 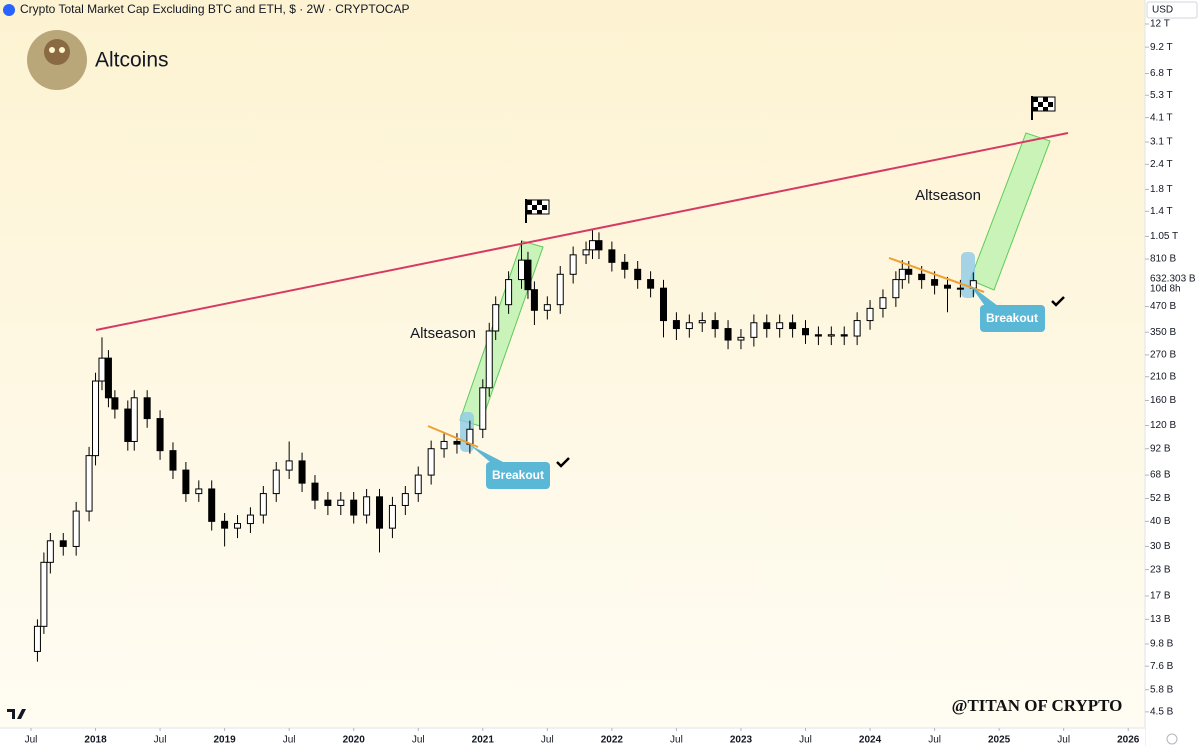 I want to click on finish-flag, so click(x=1043, y=108).